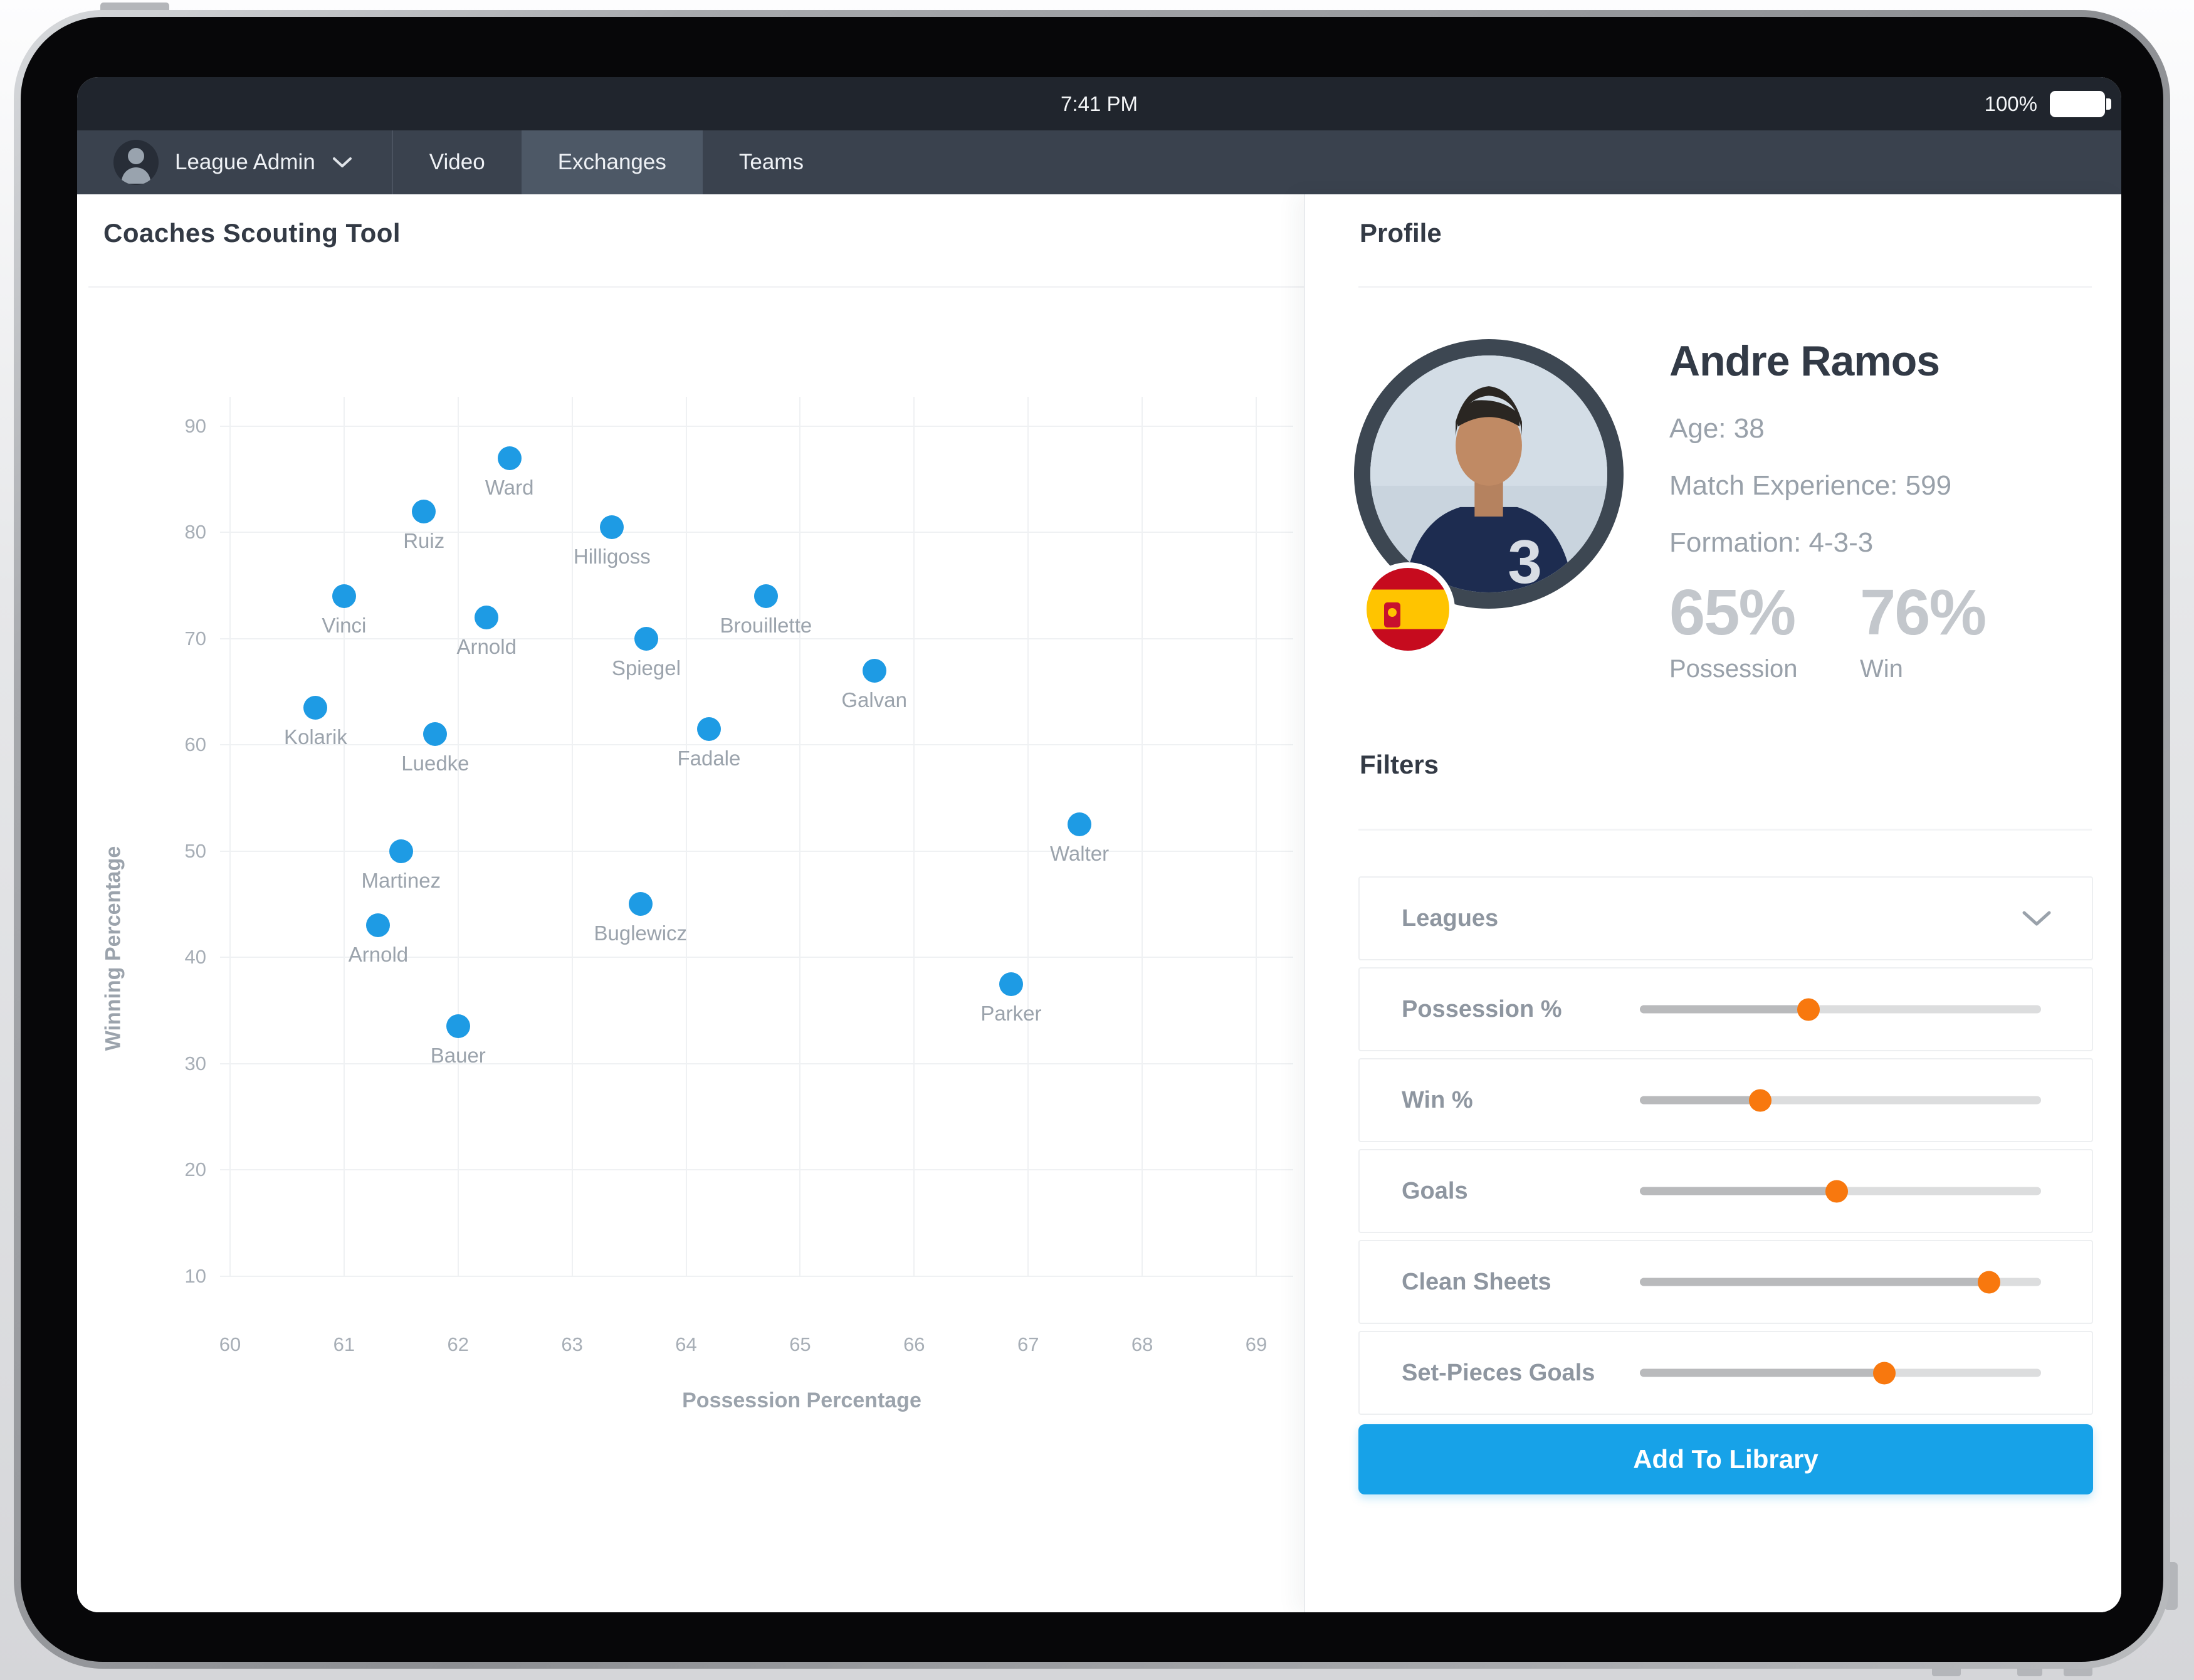 The width and height of the screenshot is (2194, 1680). What do you see at coordinates (874, 700) in the screenshot?
I see `data-point-label: Galvan` at bounding box center [874, 700].